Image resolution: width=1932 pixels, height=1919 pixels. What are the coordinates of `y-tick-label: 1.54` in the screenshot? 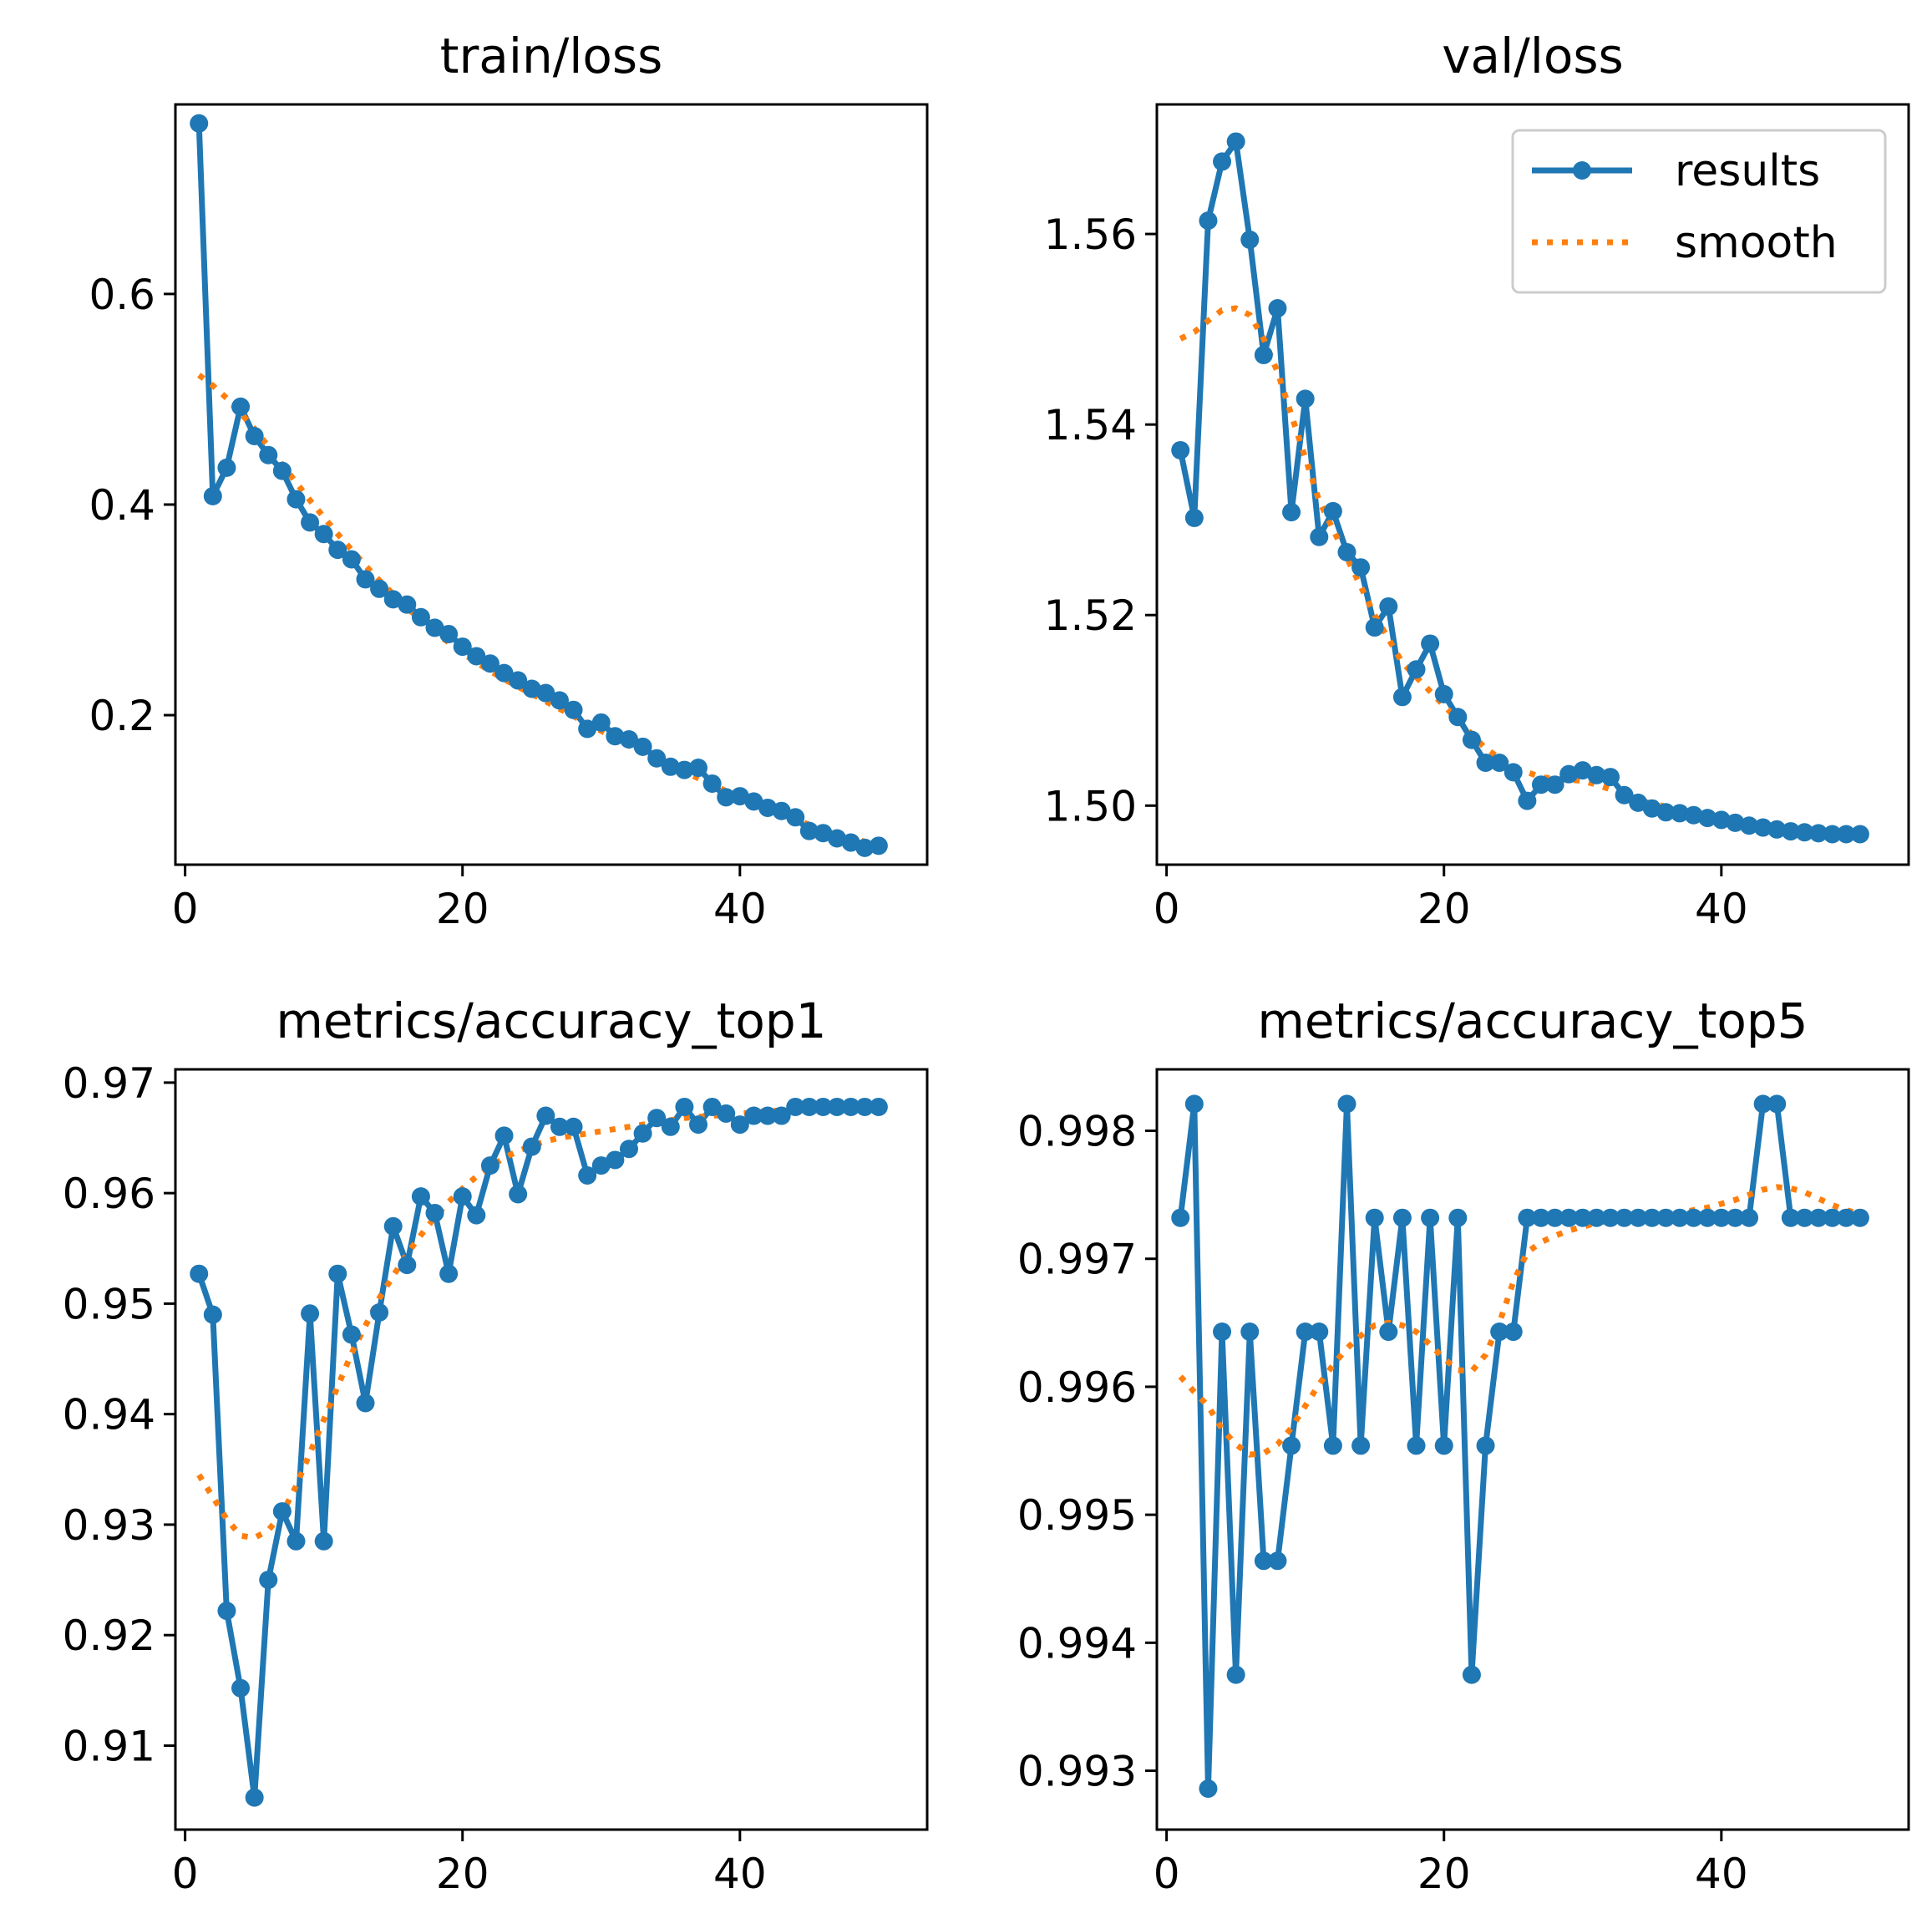 It's located at (1090, 425).